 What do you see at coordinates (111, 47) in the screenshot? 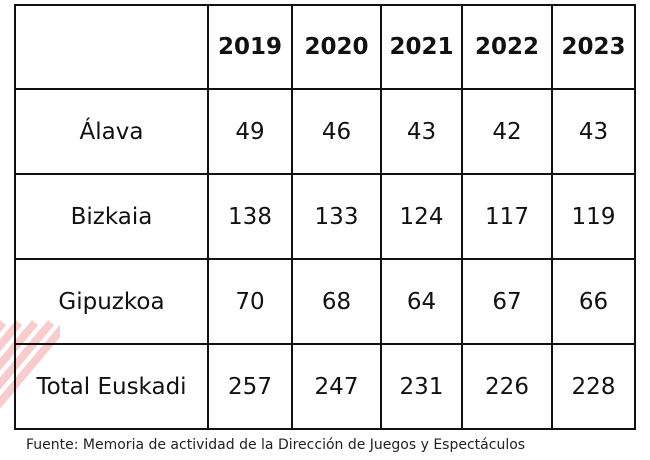
I see `header-cell-empty` at bounding box center [111, 47].